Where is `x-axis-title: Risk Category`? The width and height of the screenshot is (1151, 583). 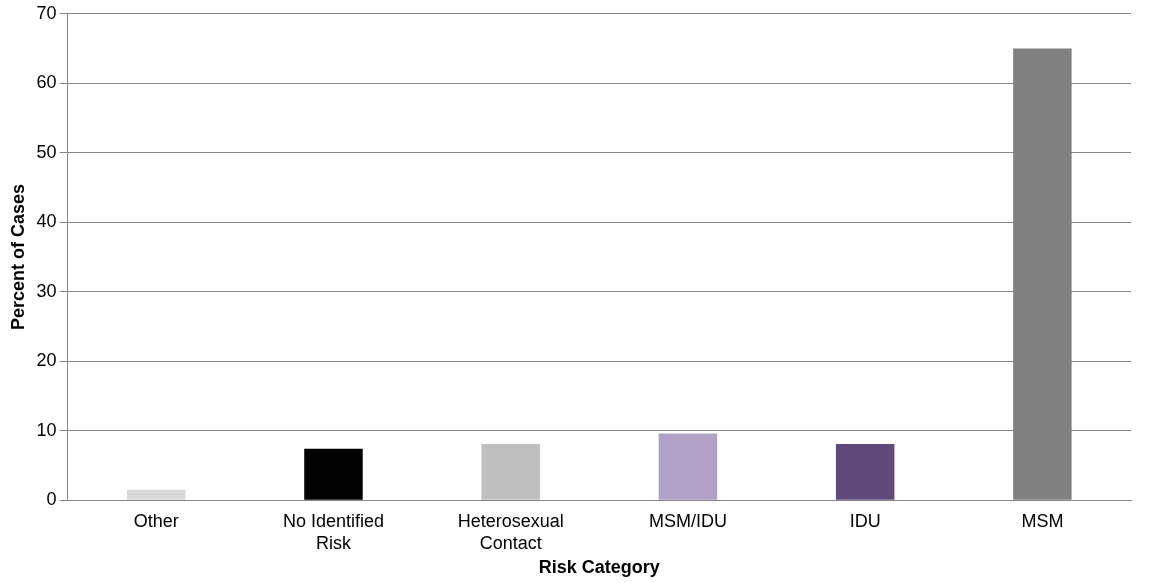
x-axis-title: Risk Category is located at coordinates (599, 567).